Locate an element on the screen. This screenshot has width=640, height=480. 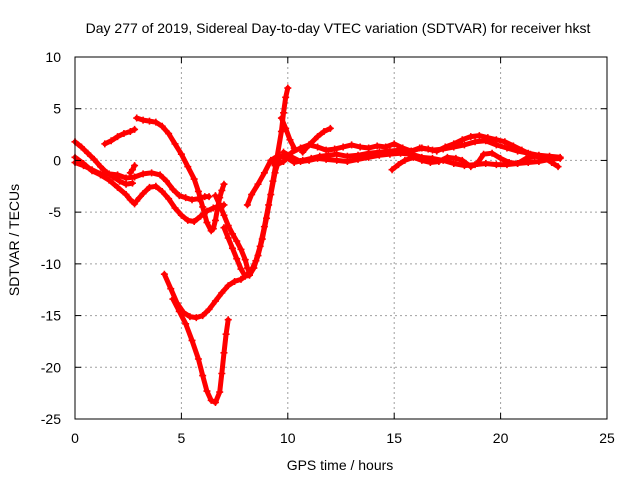
x-tick-label: 25 is located at coordinates (607, 438).